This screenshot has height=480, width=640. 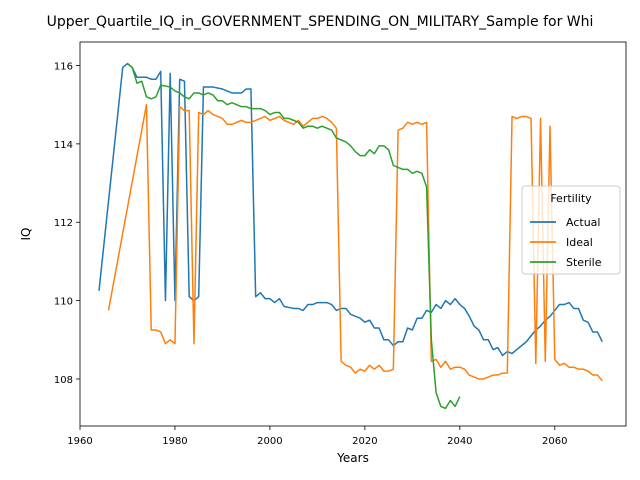 I want to click on legend-box, so click(x=571, y=230).